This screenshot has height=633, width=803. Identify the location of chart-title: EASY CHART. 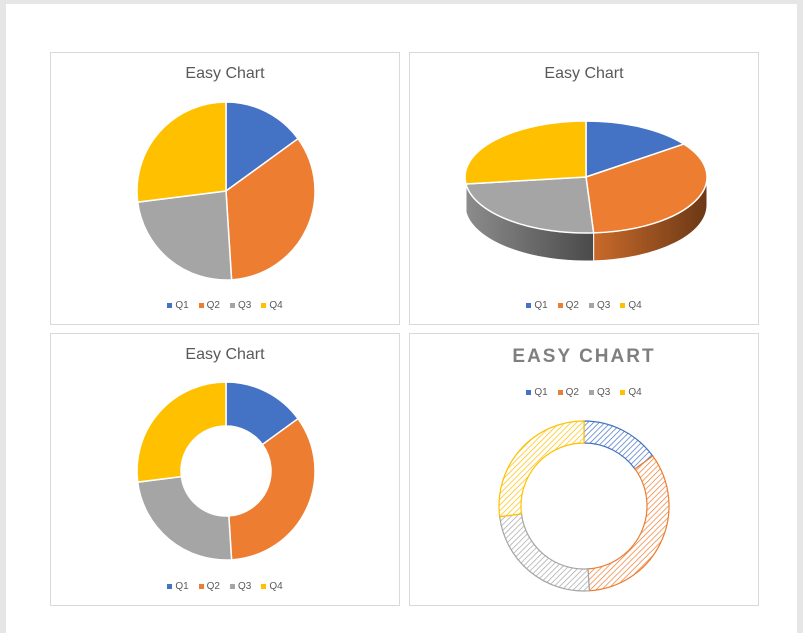
(584, 356).